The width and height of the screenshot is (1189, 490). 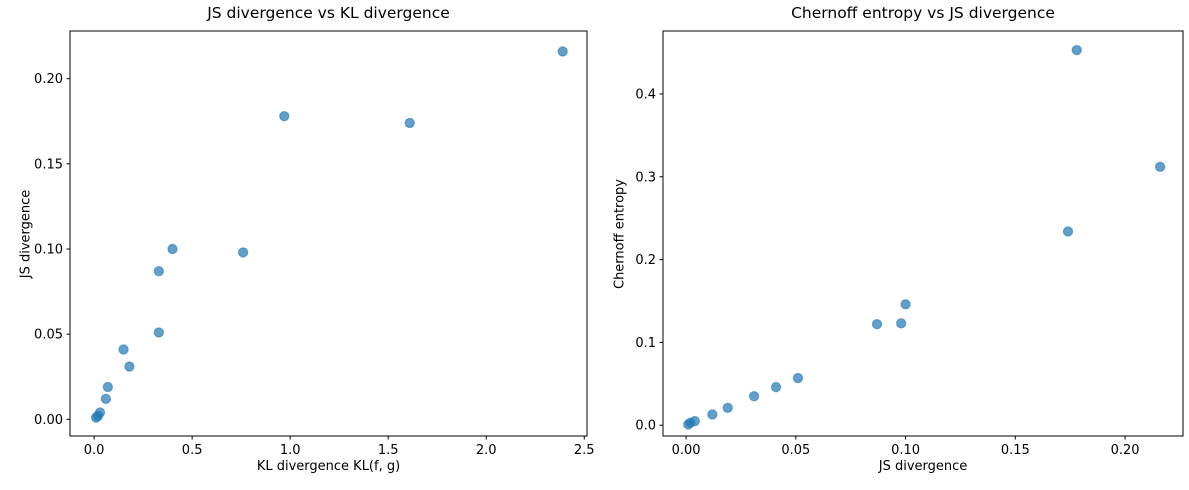 I want to click on y-tick-label: 0.20, so click(x=48, y=79).